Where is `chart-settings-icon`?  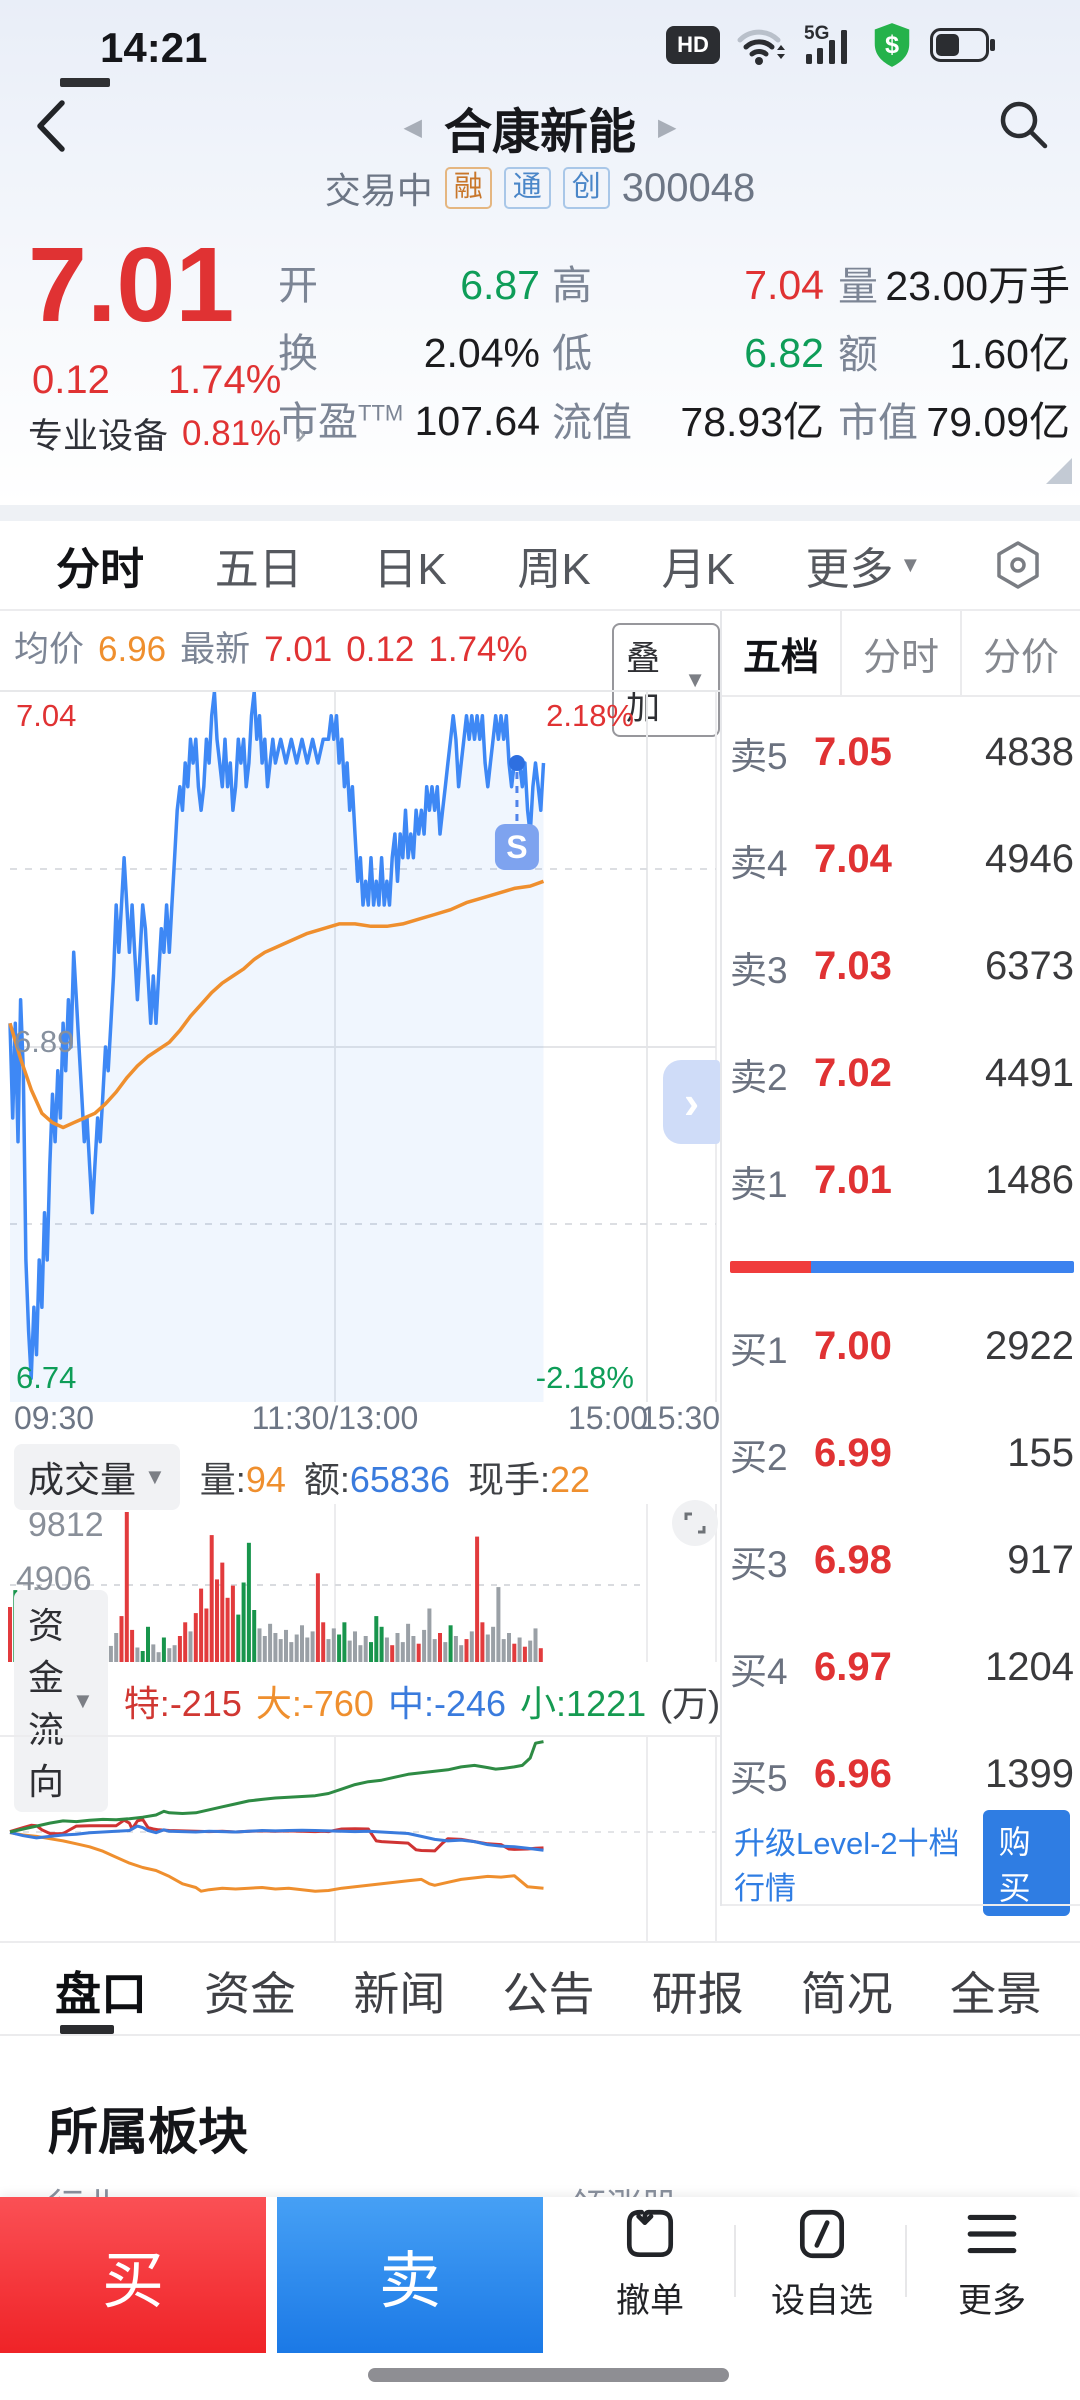
chart-settings-icon is located at coordinates (1018, 565).